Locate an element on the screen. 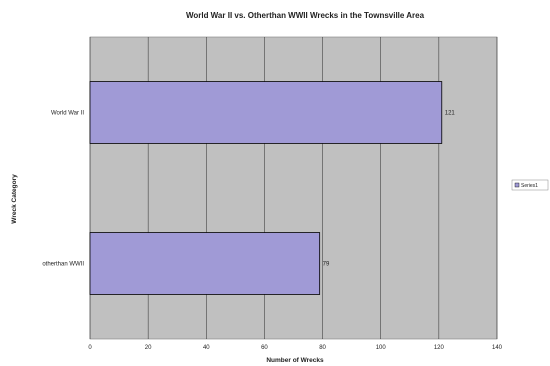  legend-box is located at coordinates (530, 185).